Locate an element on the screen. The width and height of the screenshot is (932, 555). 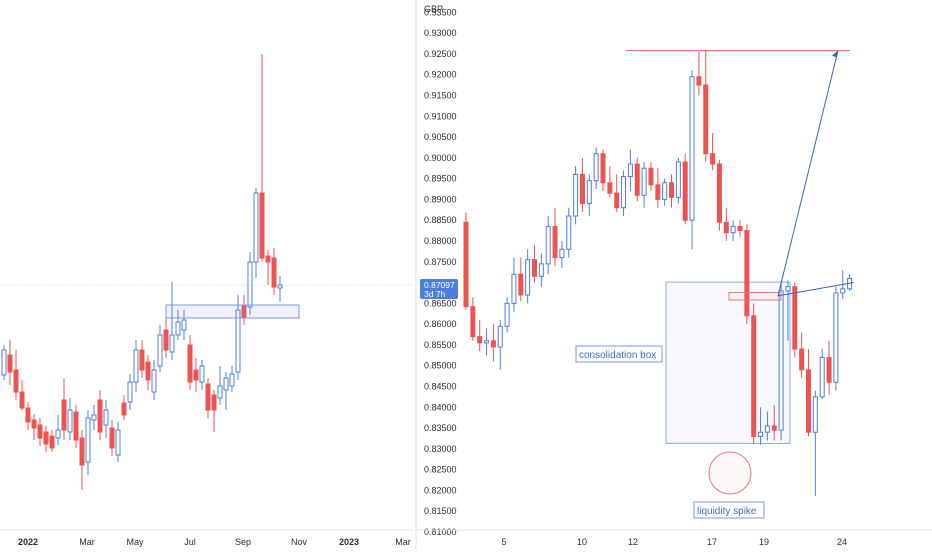
price-tick-label: 0.85500 is located at coordinates (440, 345).